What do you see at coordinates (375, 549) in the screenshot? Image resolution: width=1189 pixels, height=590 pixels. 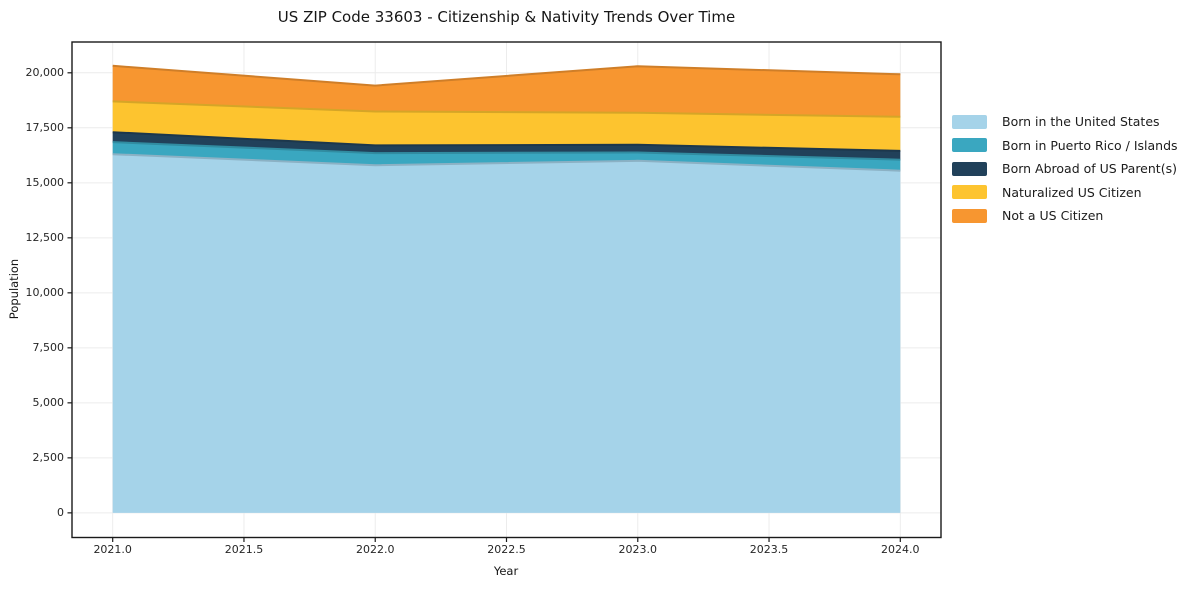 I see `x-tick-label: 2022.0` at bounding box center [375, 549].